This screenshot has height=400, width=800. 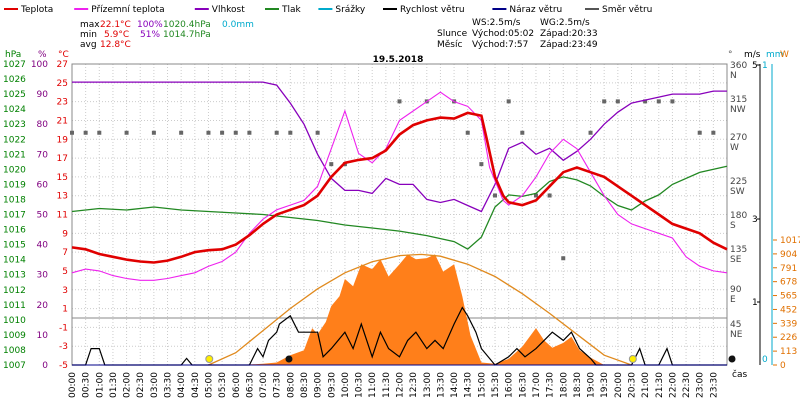 I want to click on tick-direction-deg: 135, so click(x=738, y=250).